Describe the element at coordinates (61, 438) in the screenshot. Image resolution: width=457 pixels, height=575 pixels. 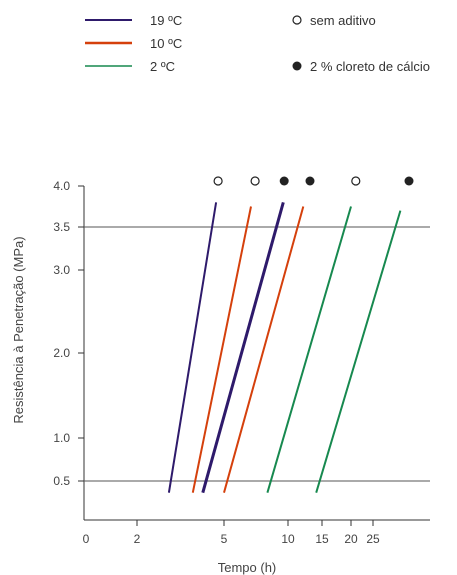
I see `y-tick-label: 1.0` at that location.